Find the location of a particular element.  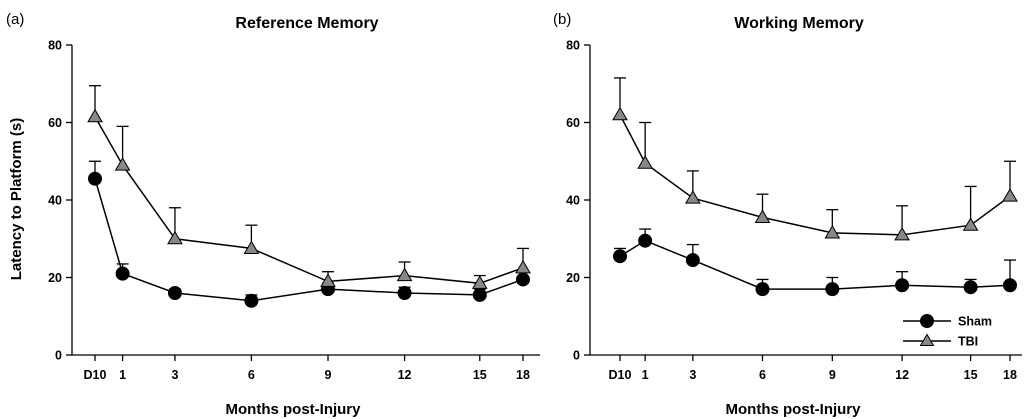

panel-a-sham-line is located at coordinates (309, 240).